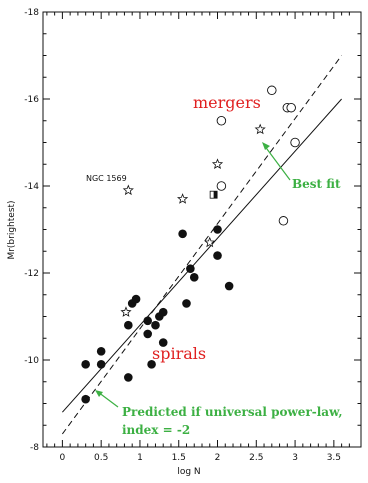  What do you see at coordinates (99, 393) in the screenshot?
I see `predicted-arrowhead` at bounding box center [99, 393].